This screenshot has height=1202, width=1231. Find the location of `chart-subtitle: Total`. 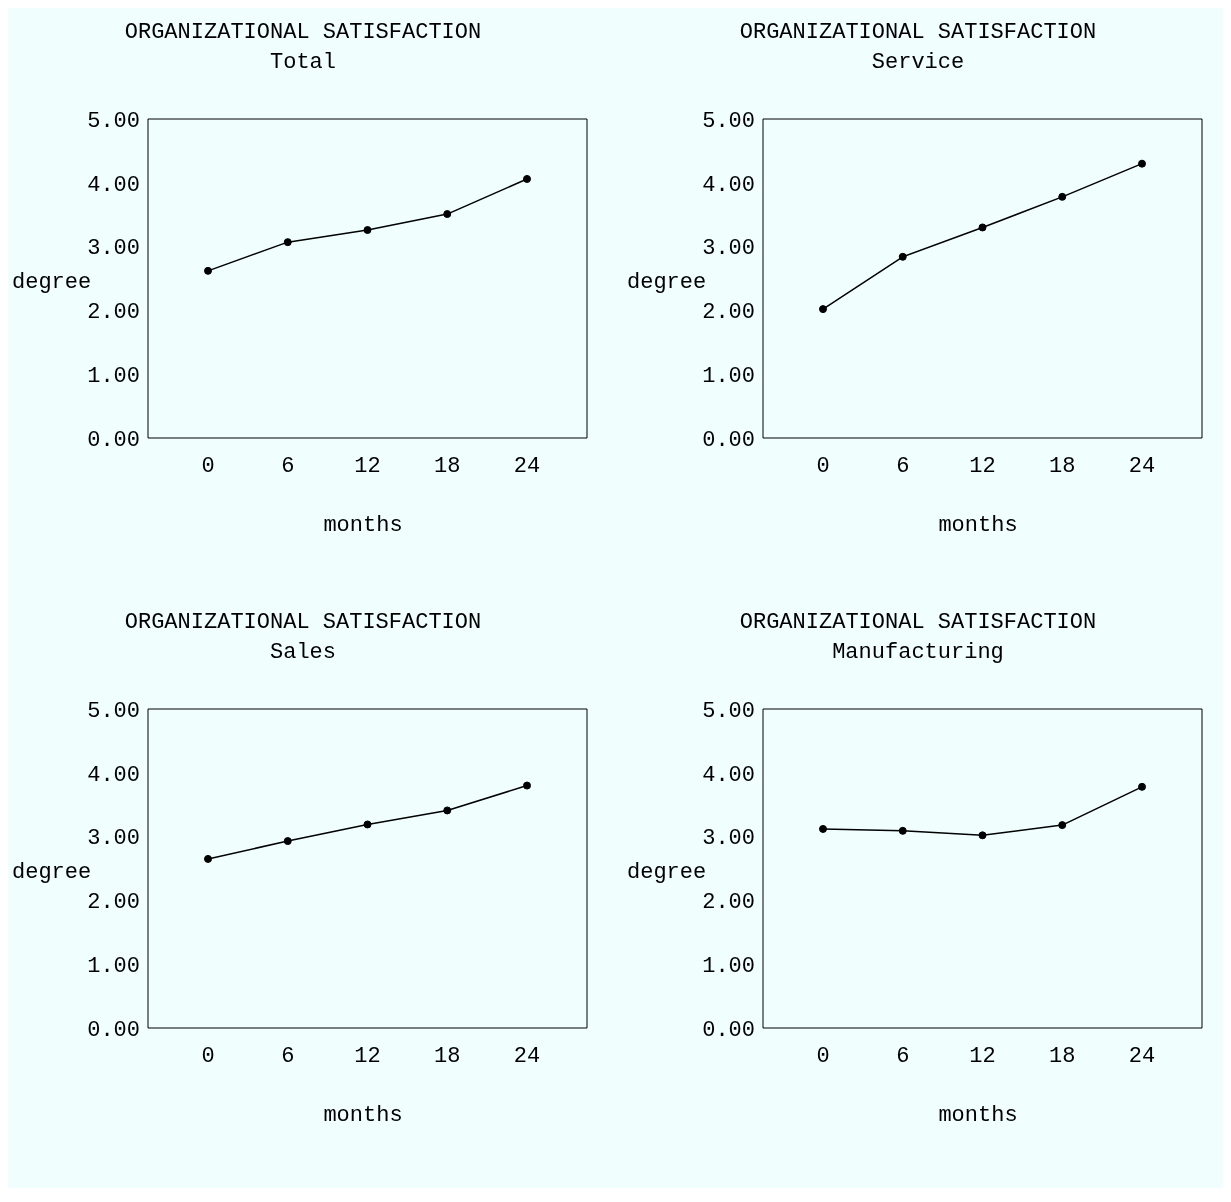

chart-subtitle: Total is located at coordinates (303, 63).